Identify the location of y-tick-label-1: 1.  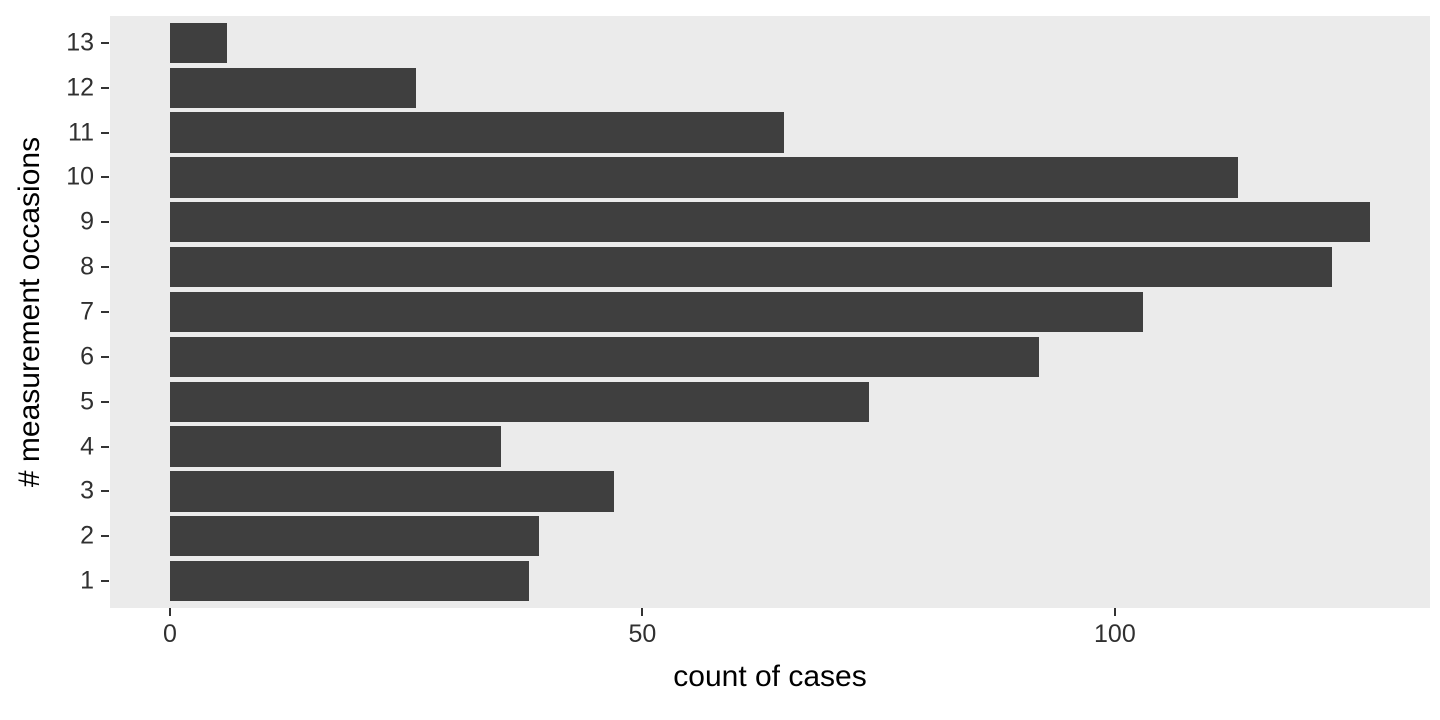
(87, 580).